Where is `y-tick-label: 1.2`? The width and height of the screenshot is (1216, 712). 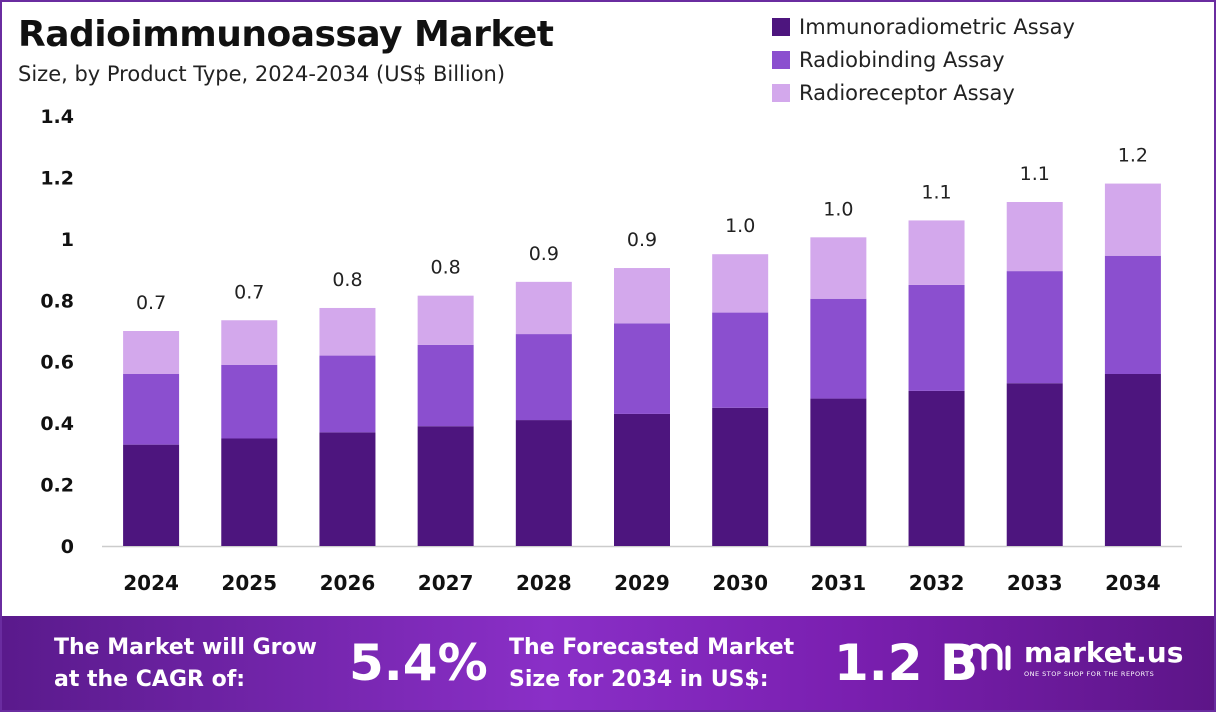
y-tick-label: 1.2 is located at coordinates (57, 178).